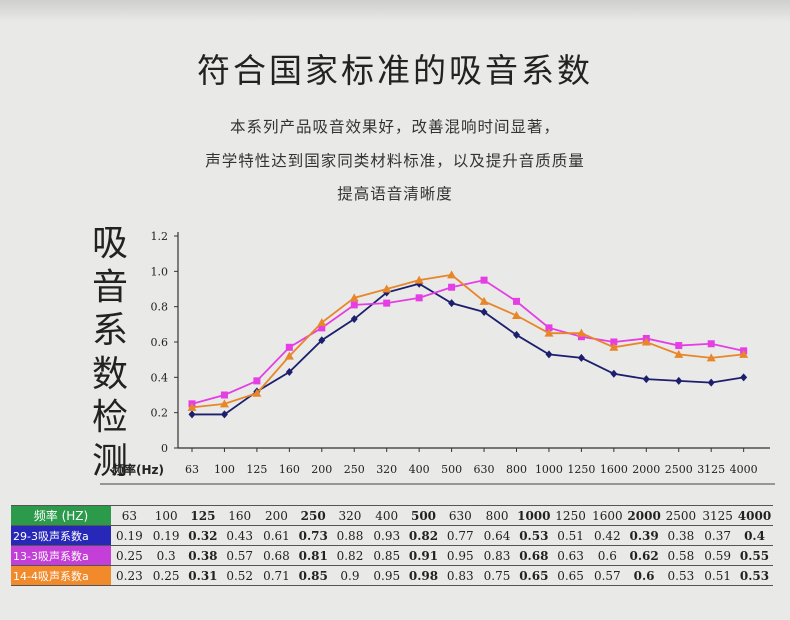 The image size is (790, 620). I want to click on intro-line-3: 提高语音清晰度, so click(395, 194).